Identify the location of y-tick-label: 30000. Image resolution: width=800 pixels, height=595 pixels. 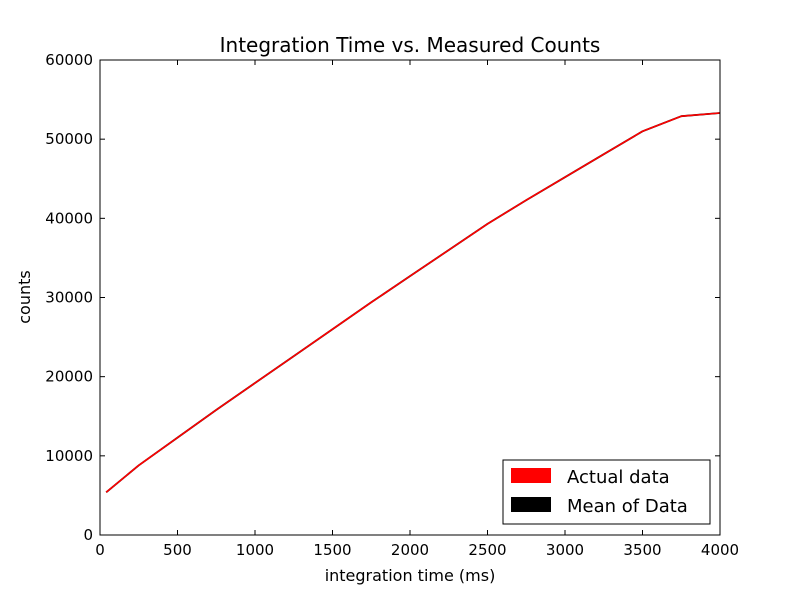
(69, 298).